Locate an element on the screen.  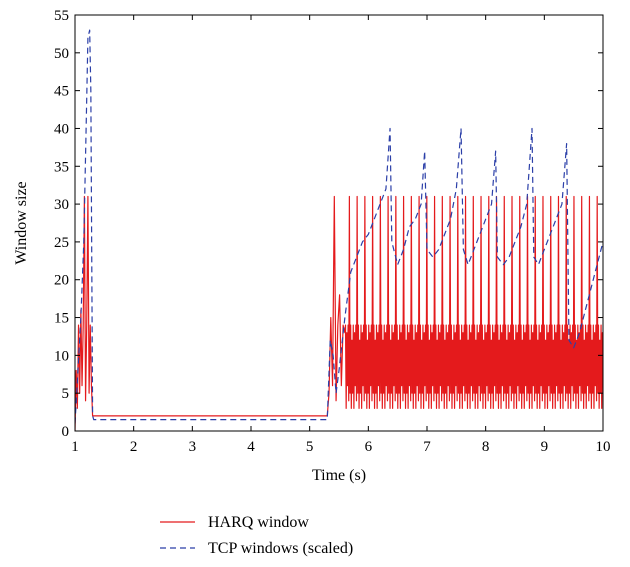
x-tick-label: 5 is located at coordinates (310, 447).